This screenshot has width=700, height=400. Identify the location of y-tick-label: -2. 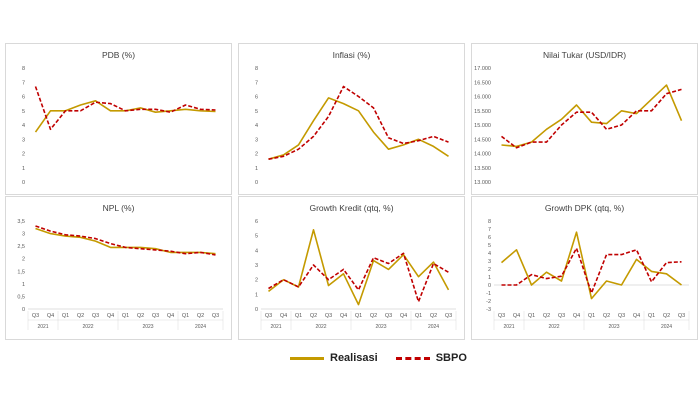
(488, 302).